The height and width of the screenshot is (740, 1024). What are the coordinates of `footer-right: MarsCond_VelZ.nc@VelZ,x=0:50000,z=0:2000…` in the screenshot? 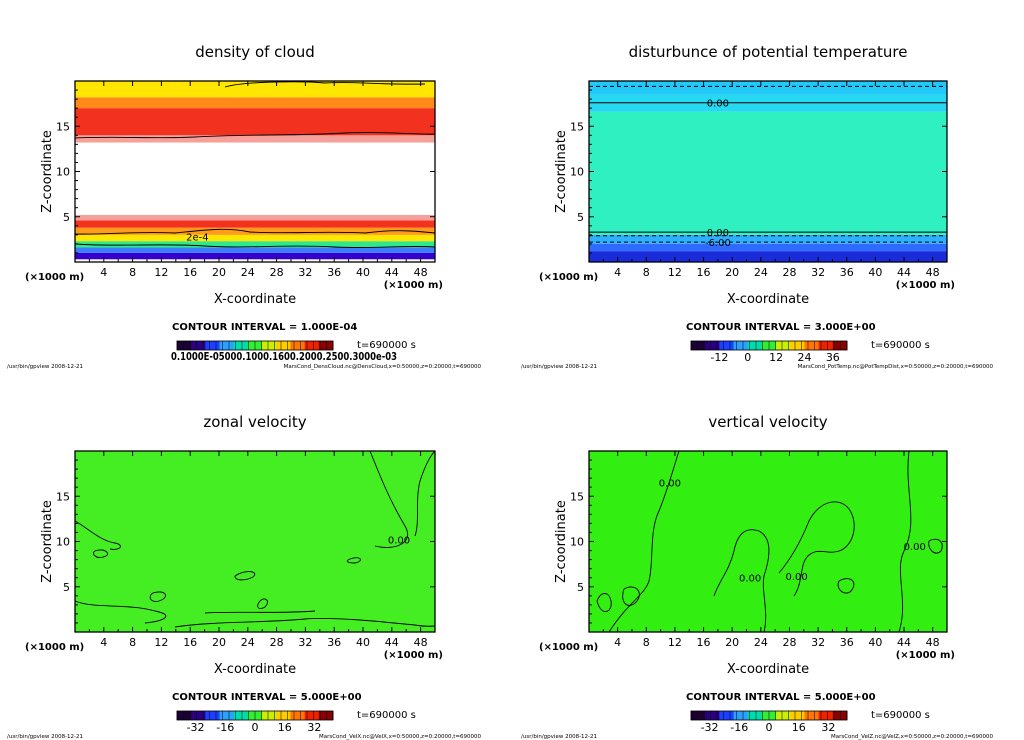 It's located at (912, 737).